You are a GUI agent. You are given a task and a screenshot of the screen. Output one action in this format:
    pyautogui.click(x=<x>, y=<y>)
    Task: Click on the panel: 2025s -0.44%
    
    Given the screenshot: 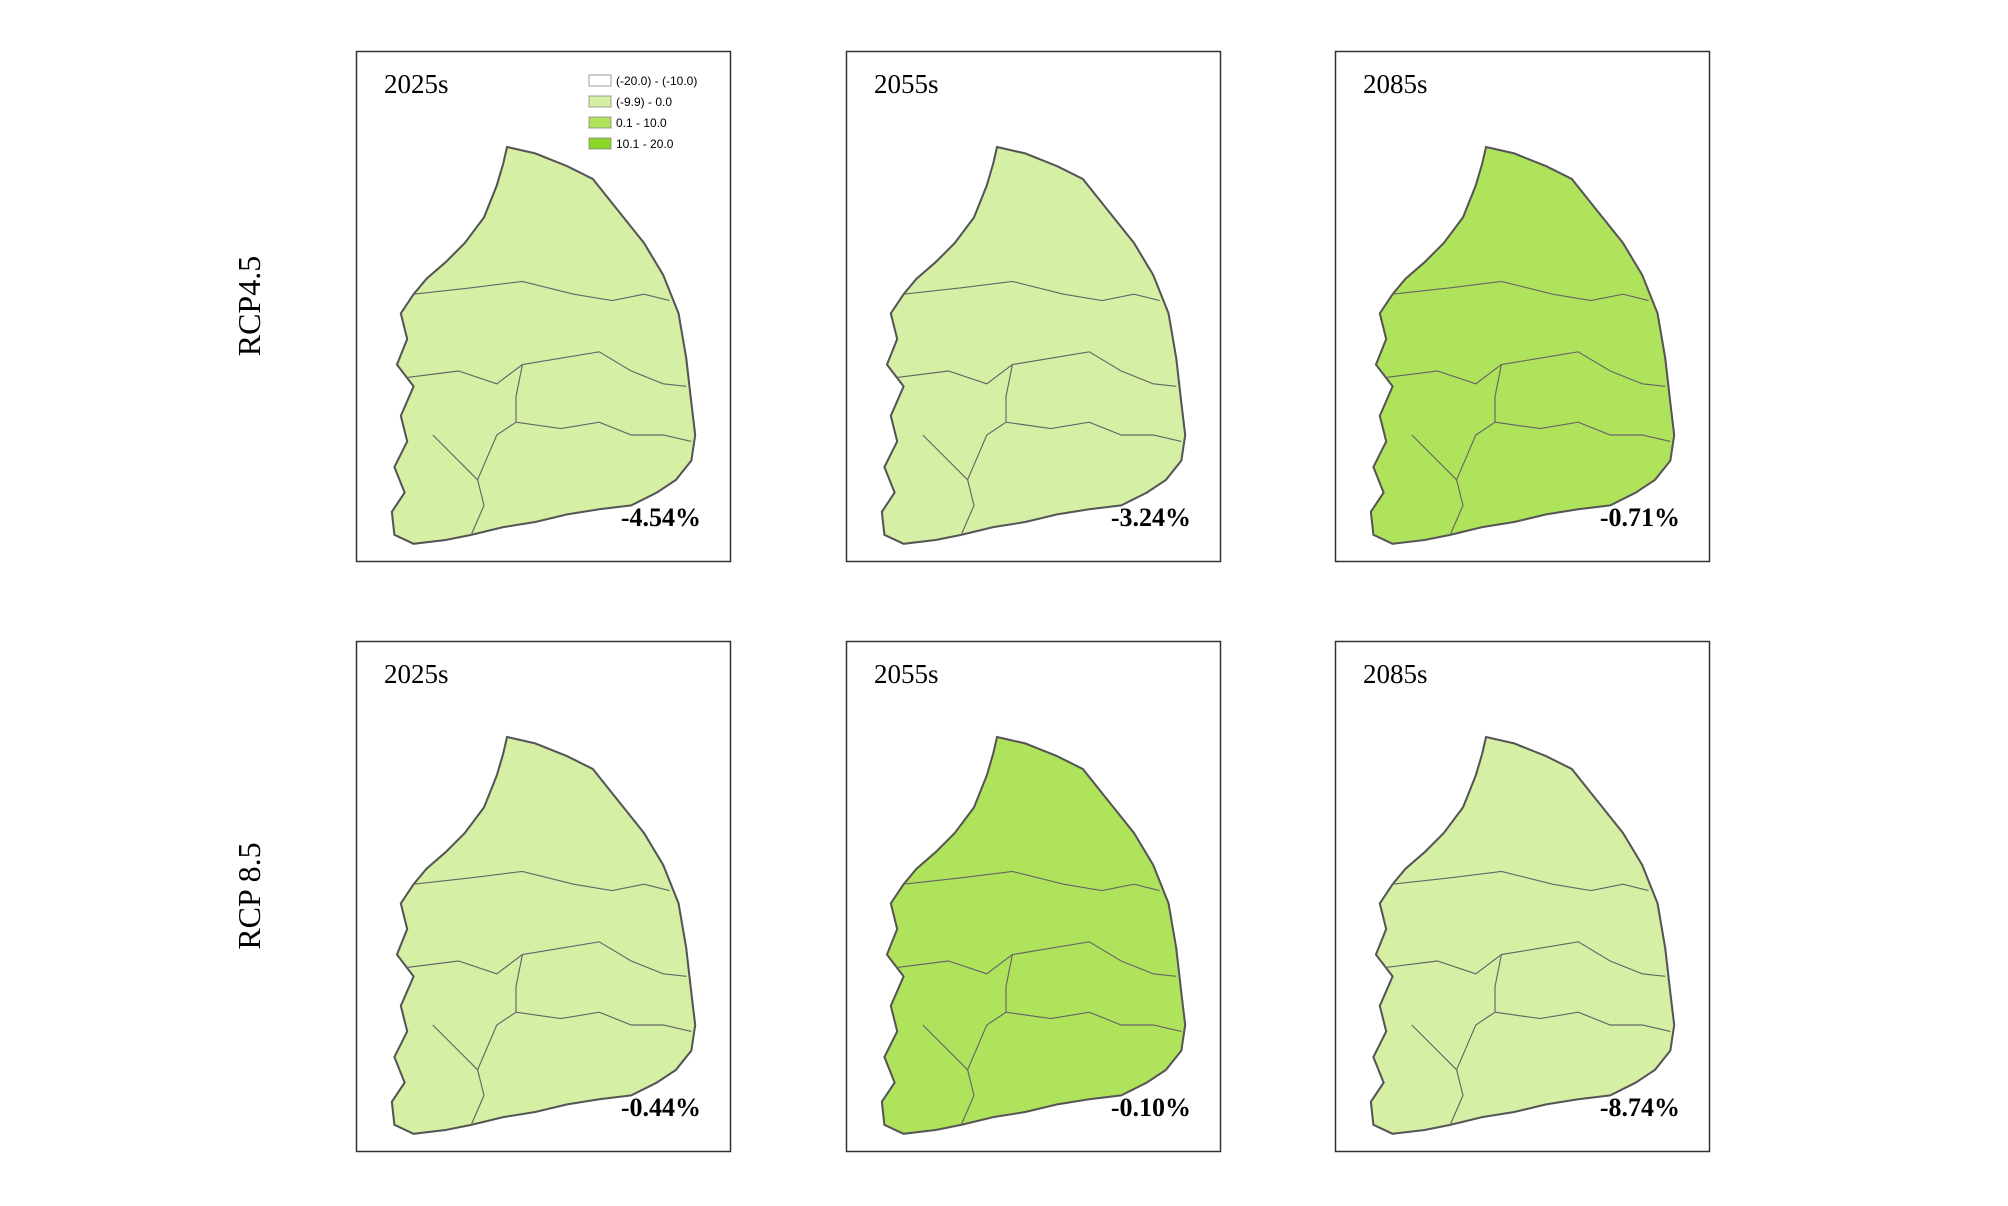 What is the action you would take?
    pyautogui.click(x=543, y=896)
    